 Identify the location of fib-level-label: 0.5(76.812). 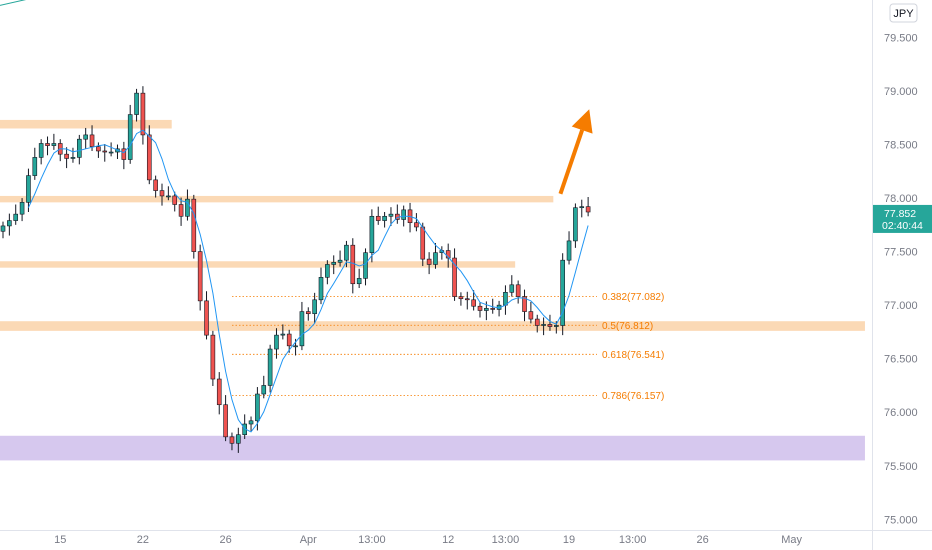
(627, 326).